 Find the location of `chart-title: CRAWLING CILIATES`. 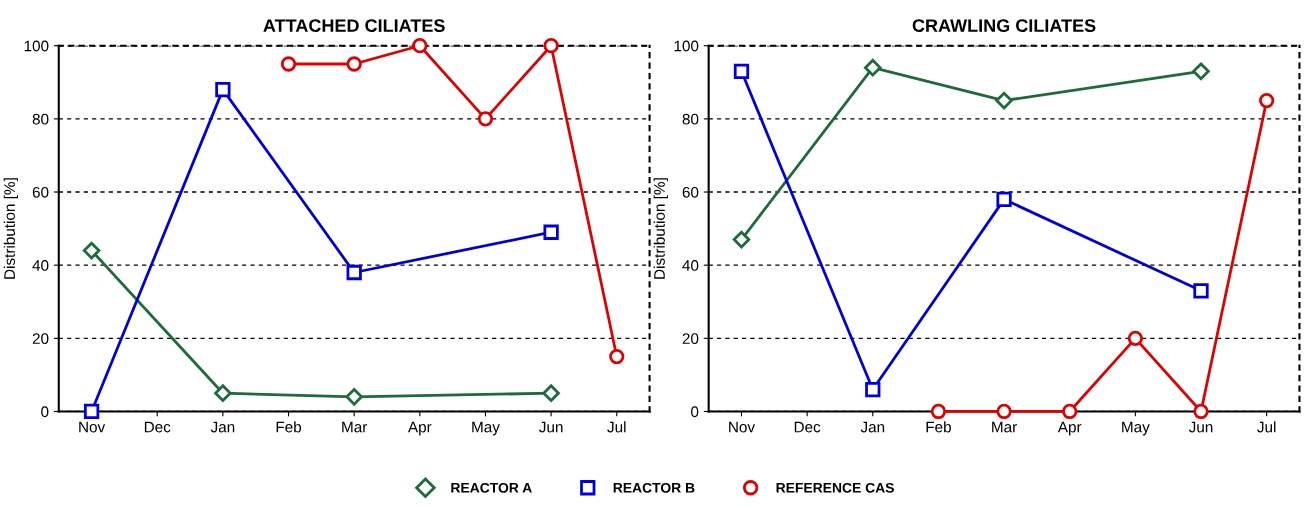

chart-title: CRAWLING CILIATES is located at coordinates (1004, 26).